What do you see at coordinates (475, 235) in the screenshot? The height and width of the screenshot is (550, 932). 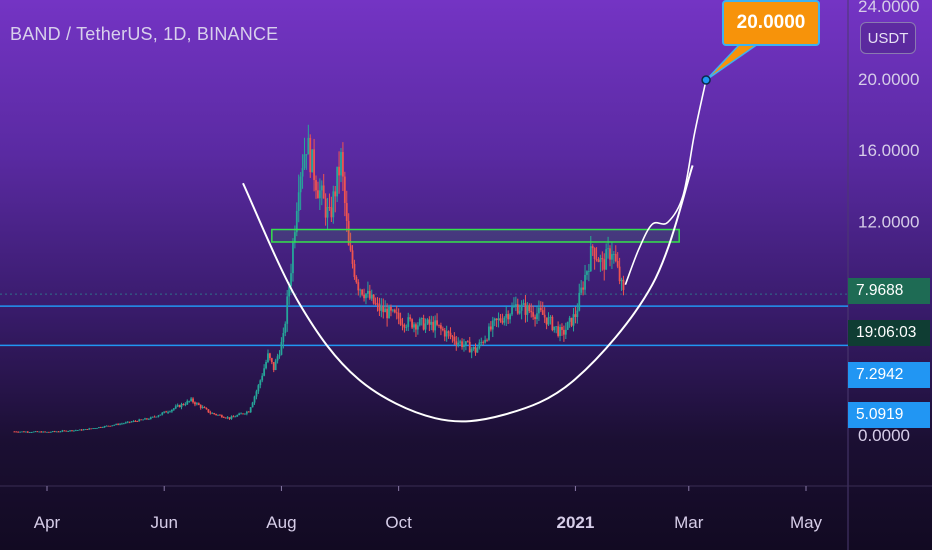 I see `resistance-box` at bounding box center [475, 235].